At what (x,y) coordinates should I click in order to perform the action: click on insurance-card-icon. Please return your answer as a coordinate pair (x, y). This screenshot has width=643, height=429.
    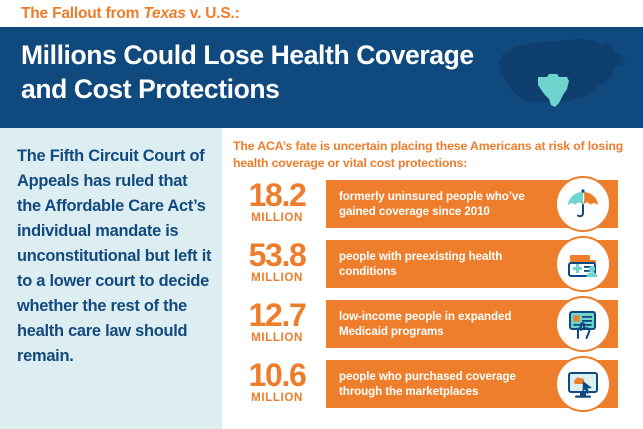
    Looking at the image, I should click on (582, 325).